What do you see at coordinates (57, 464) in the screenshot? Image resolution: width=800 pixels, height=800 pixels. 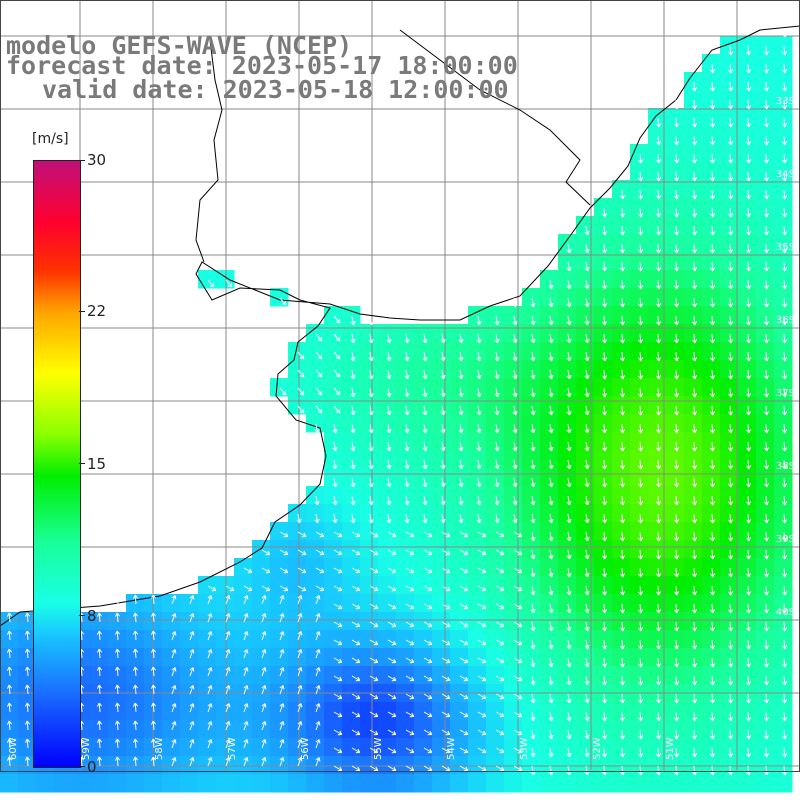 I see `colorbar` at bounding box center [57, 464].